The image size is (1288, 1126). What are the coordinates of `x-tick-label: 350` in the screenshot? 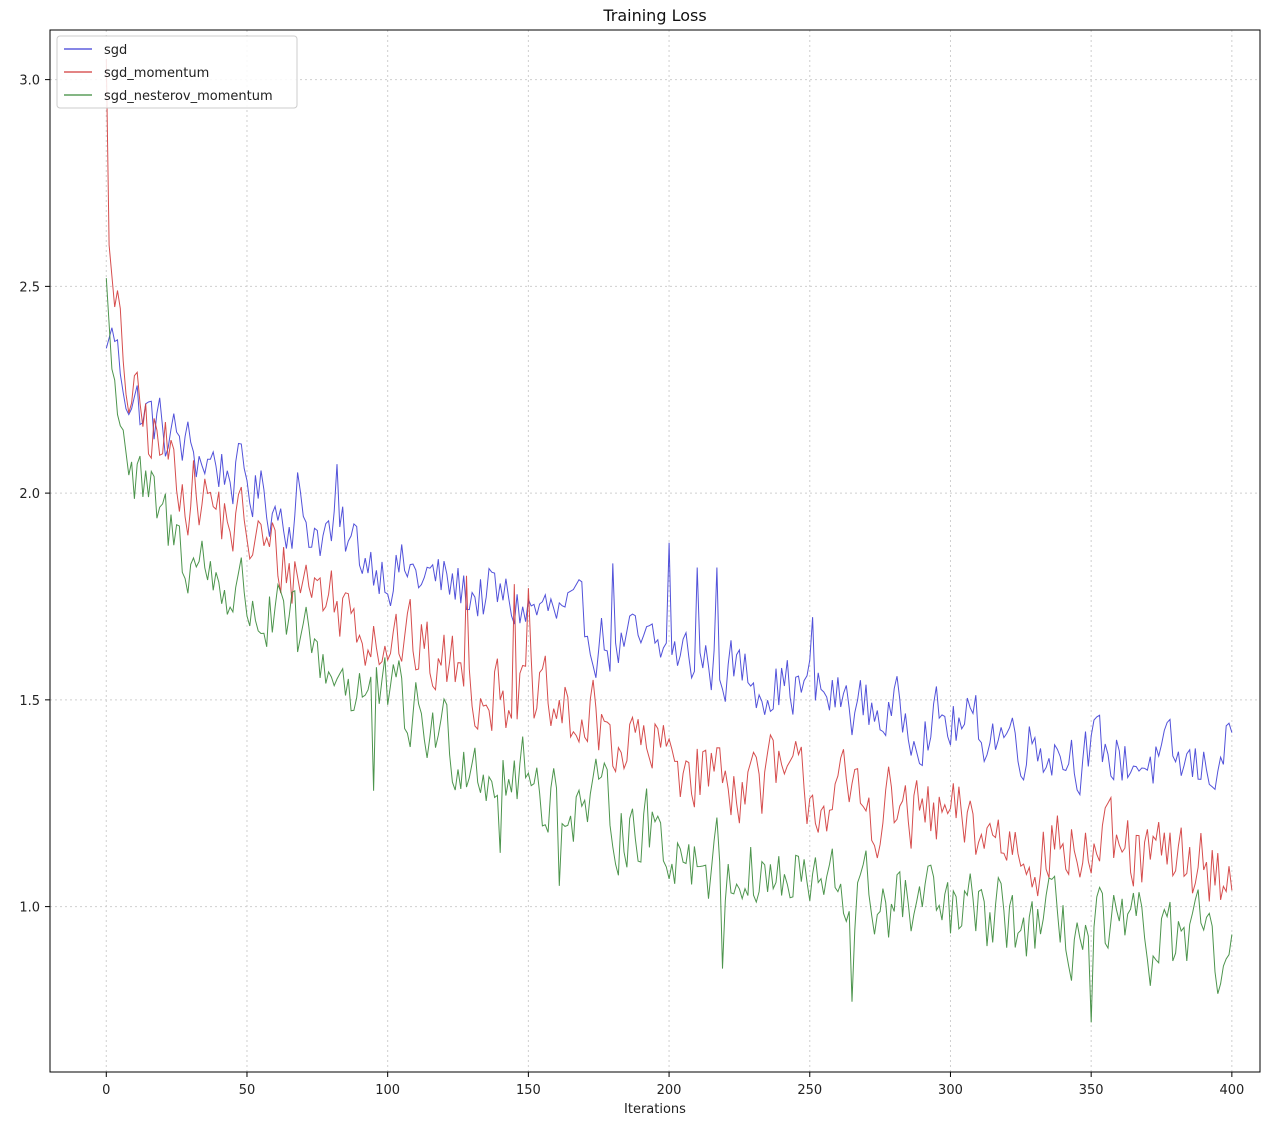 It's located at (1091, 1090).